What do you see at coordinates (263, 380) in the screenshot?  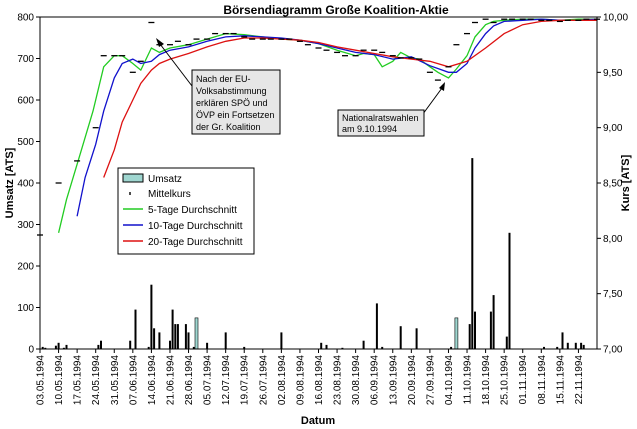 I see `x-axis-tick-label: 26.07.1994` at bounding box center [263, 380].